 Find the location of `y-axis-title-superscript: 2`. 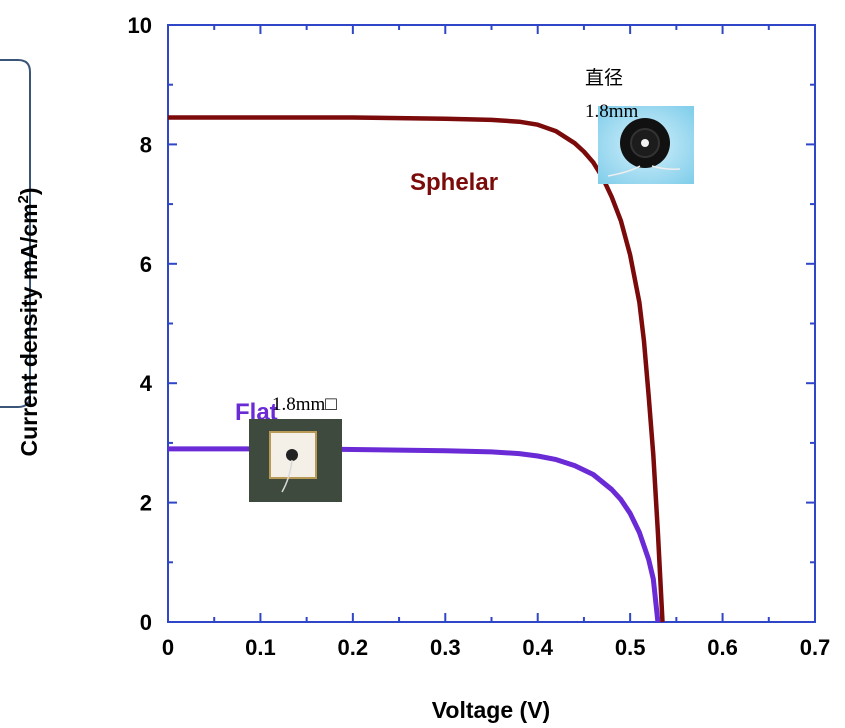

y-axis-title-superscript: 2 is located at coordinates (23, 199).